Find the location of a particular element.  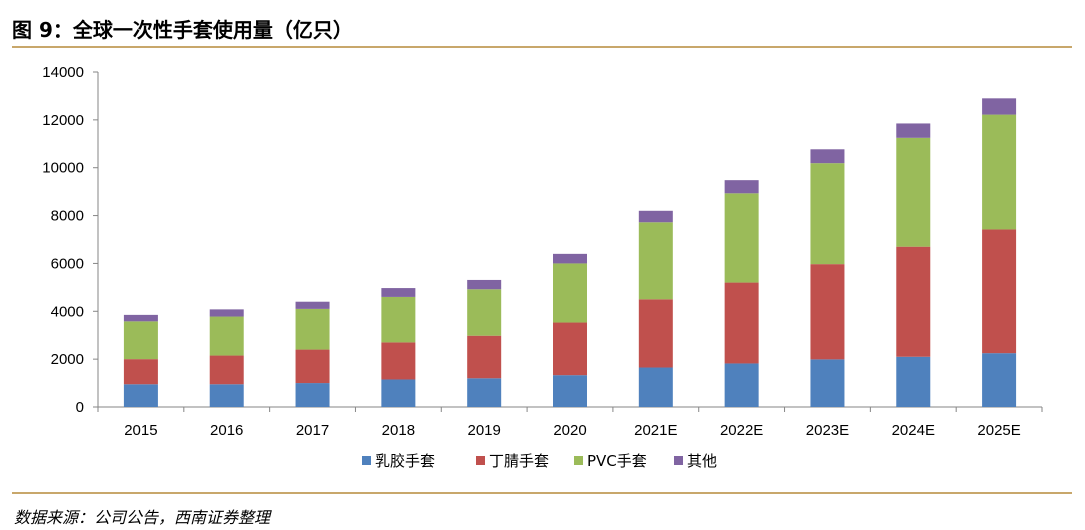

y-tick-label: 12000 is located at coordinates (63, 120).